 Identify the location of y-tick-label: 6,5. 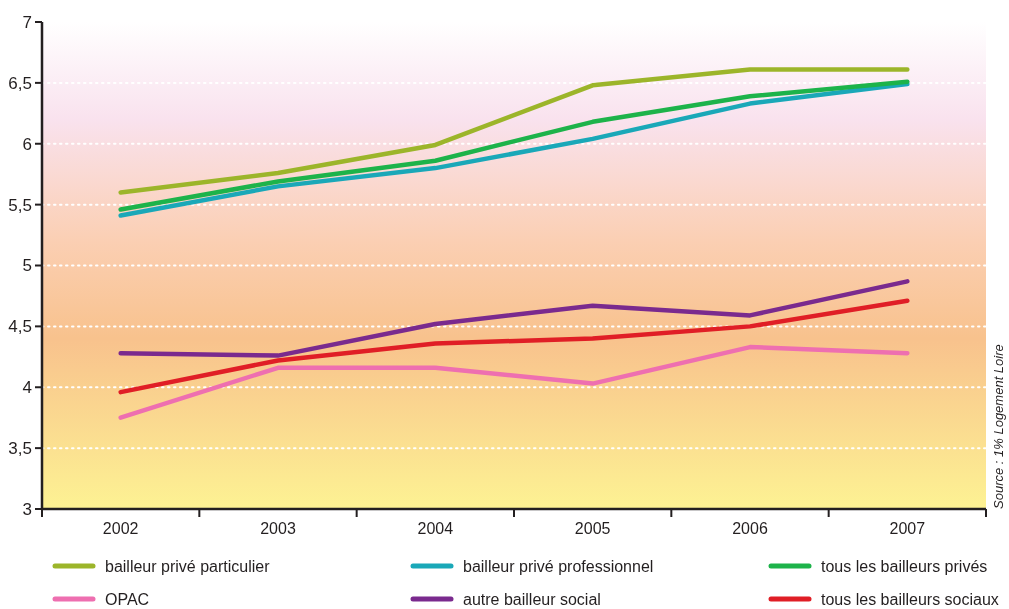
(20, 83).